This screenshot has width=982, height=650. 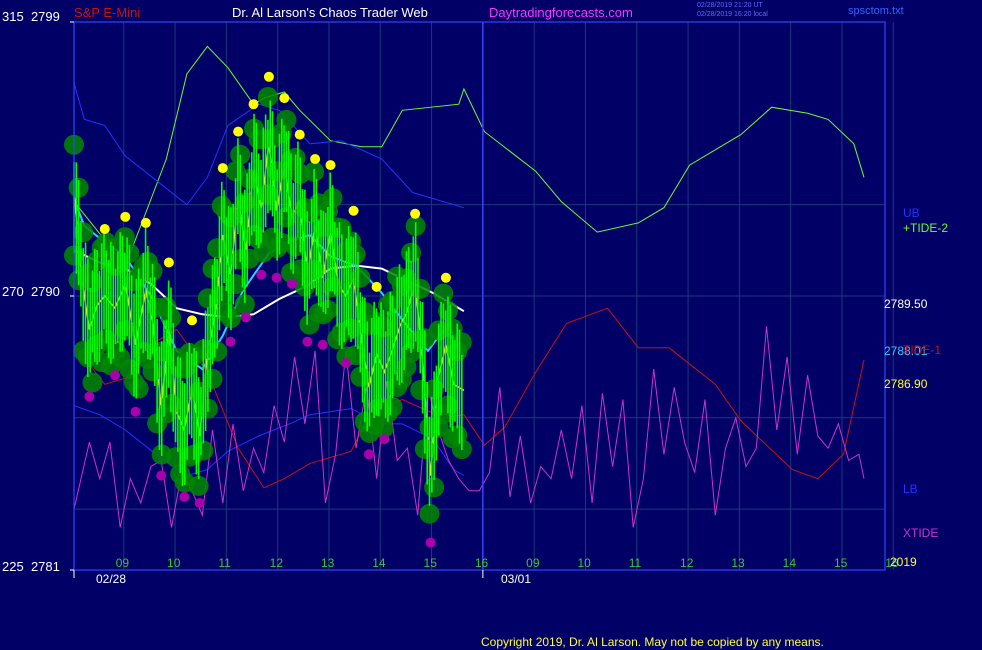 What do you see at coordinates (921, 533) in the screenshot?
I see `legend-xtide: XTIDE` at bounding box center [921, 533].